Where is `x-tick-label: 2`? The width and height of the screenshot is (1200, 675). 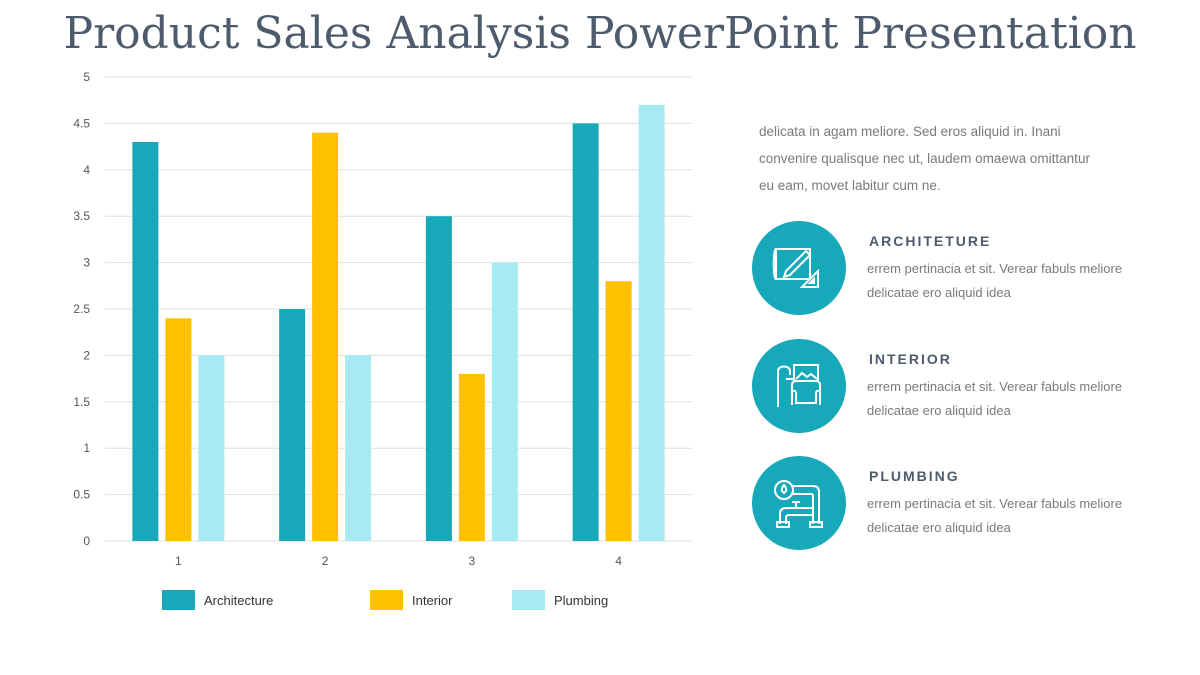
x-tick-label: 2 is located at coordinates (325, 561).